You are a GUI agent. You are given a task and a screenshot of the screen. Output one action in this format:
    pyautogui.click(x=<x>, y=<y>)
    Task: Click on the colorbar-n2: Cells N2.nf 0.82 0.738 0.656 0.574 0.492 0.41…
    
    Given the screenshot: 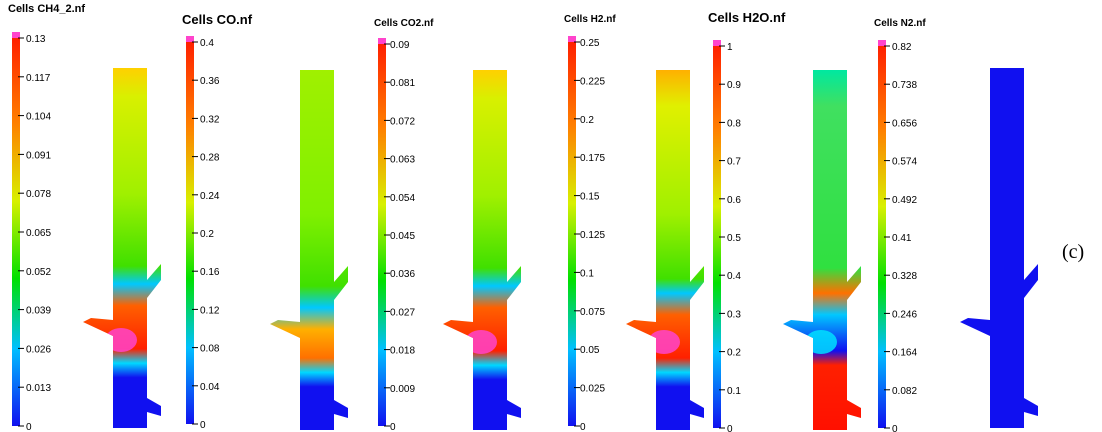 What is the action you would take?
    pyautogui.click(x=900, y=225)
    